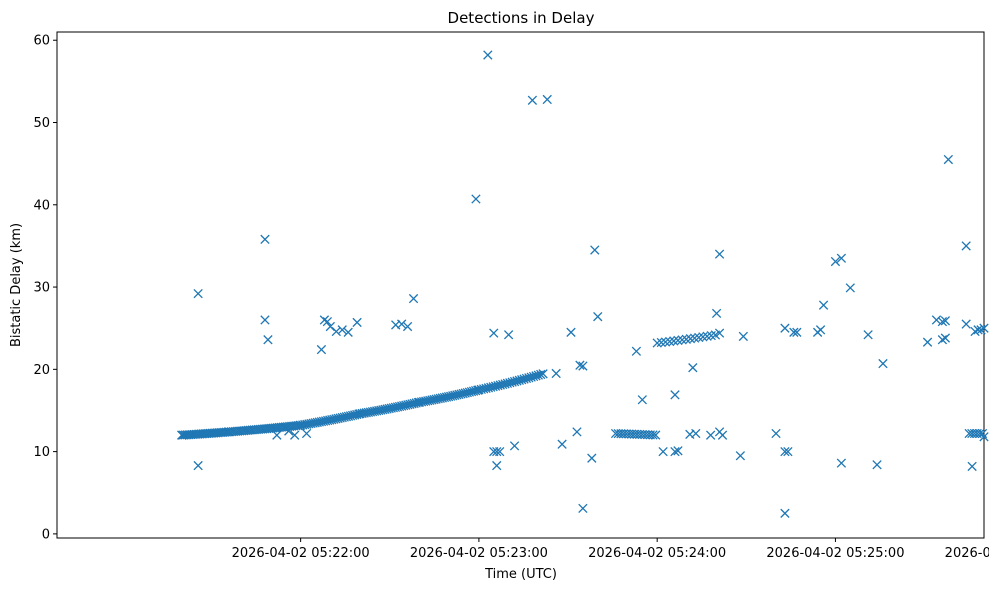 The width and height of the screenshot is (989, 590). Describe the element at coordinates (479, 553) in the screenshot. I see `x-tick-label: 2026-04-02 05:23:00` at that location.